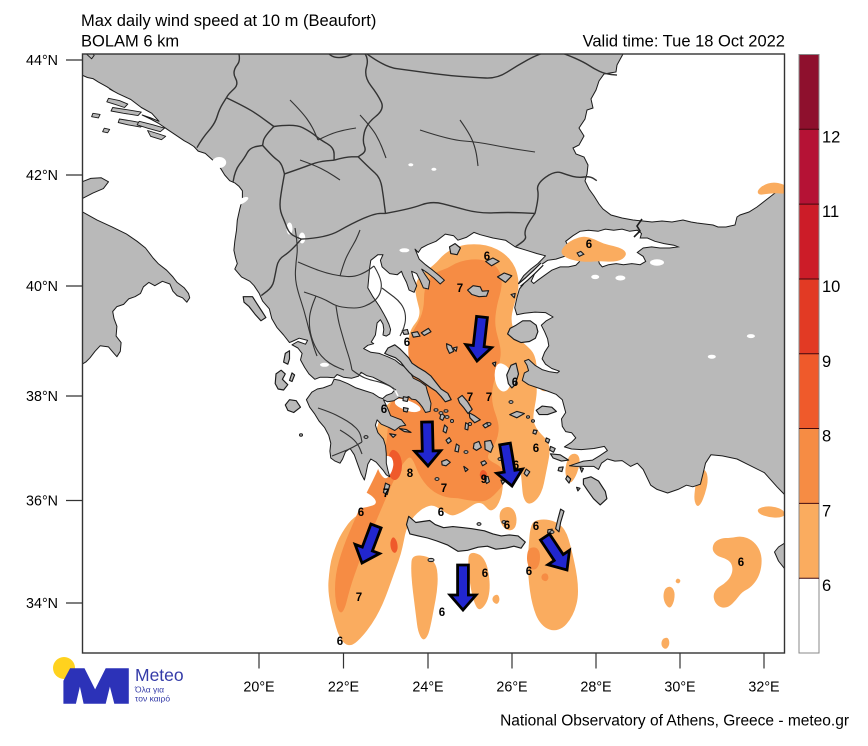 This screenshot has height=746, width=868. Describe the element at coordinates (258, 688) in the screenshot. I see `svg-text: 20°E` at that location.